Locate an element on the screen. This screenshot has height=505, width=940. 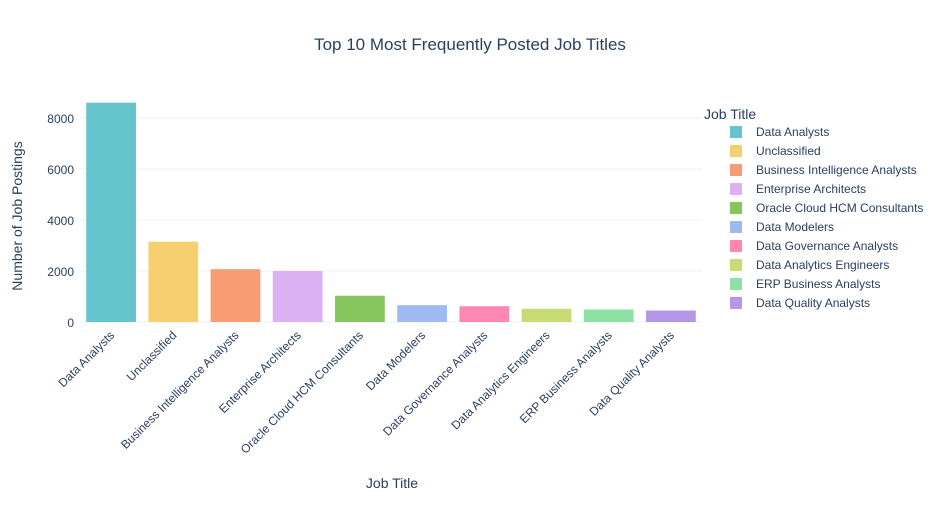
bar-enterprise-architects is located at coordinates (297, 296).